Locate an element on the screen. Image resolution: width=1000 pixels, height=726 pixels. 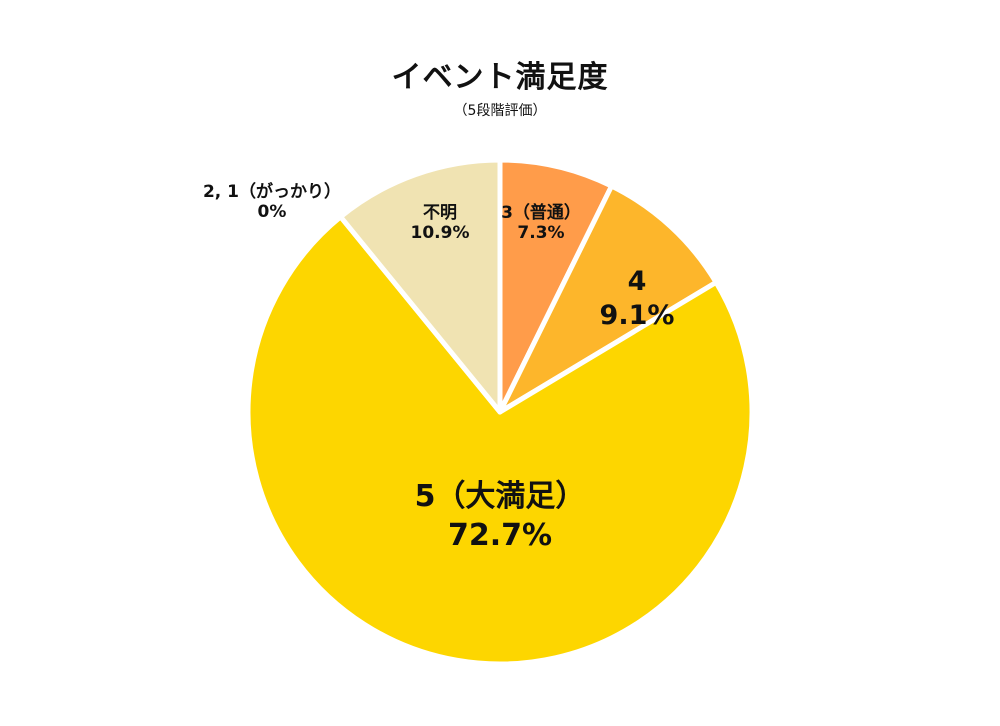
label-slice-unknown-value: 10.9% is located at coordinates (440, 233).